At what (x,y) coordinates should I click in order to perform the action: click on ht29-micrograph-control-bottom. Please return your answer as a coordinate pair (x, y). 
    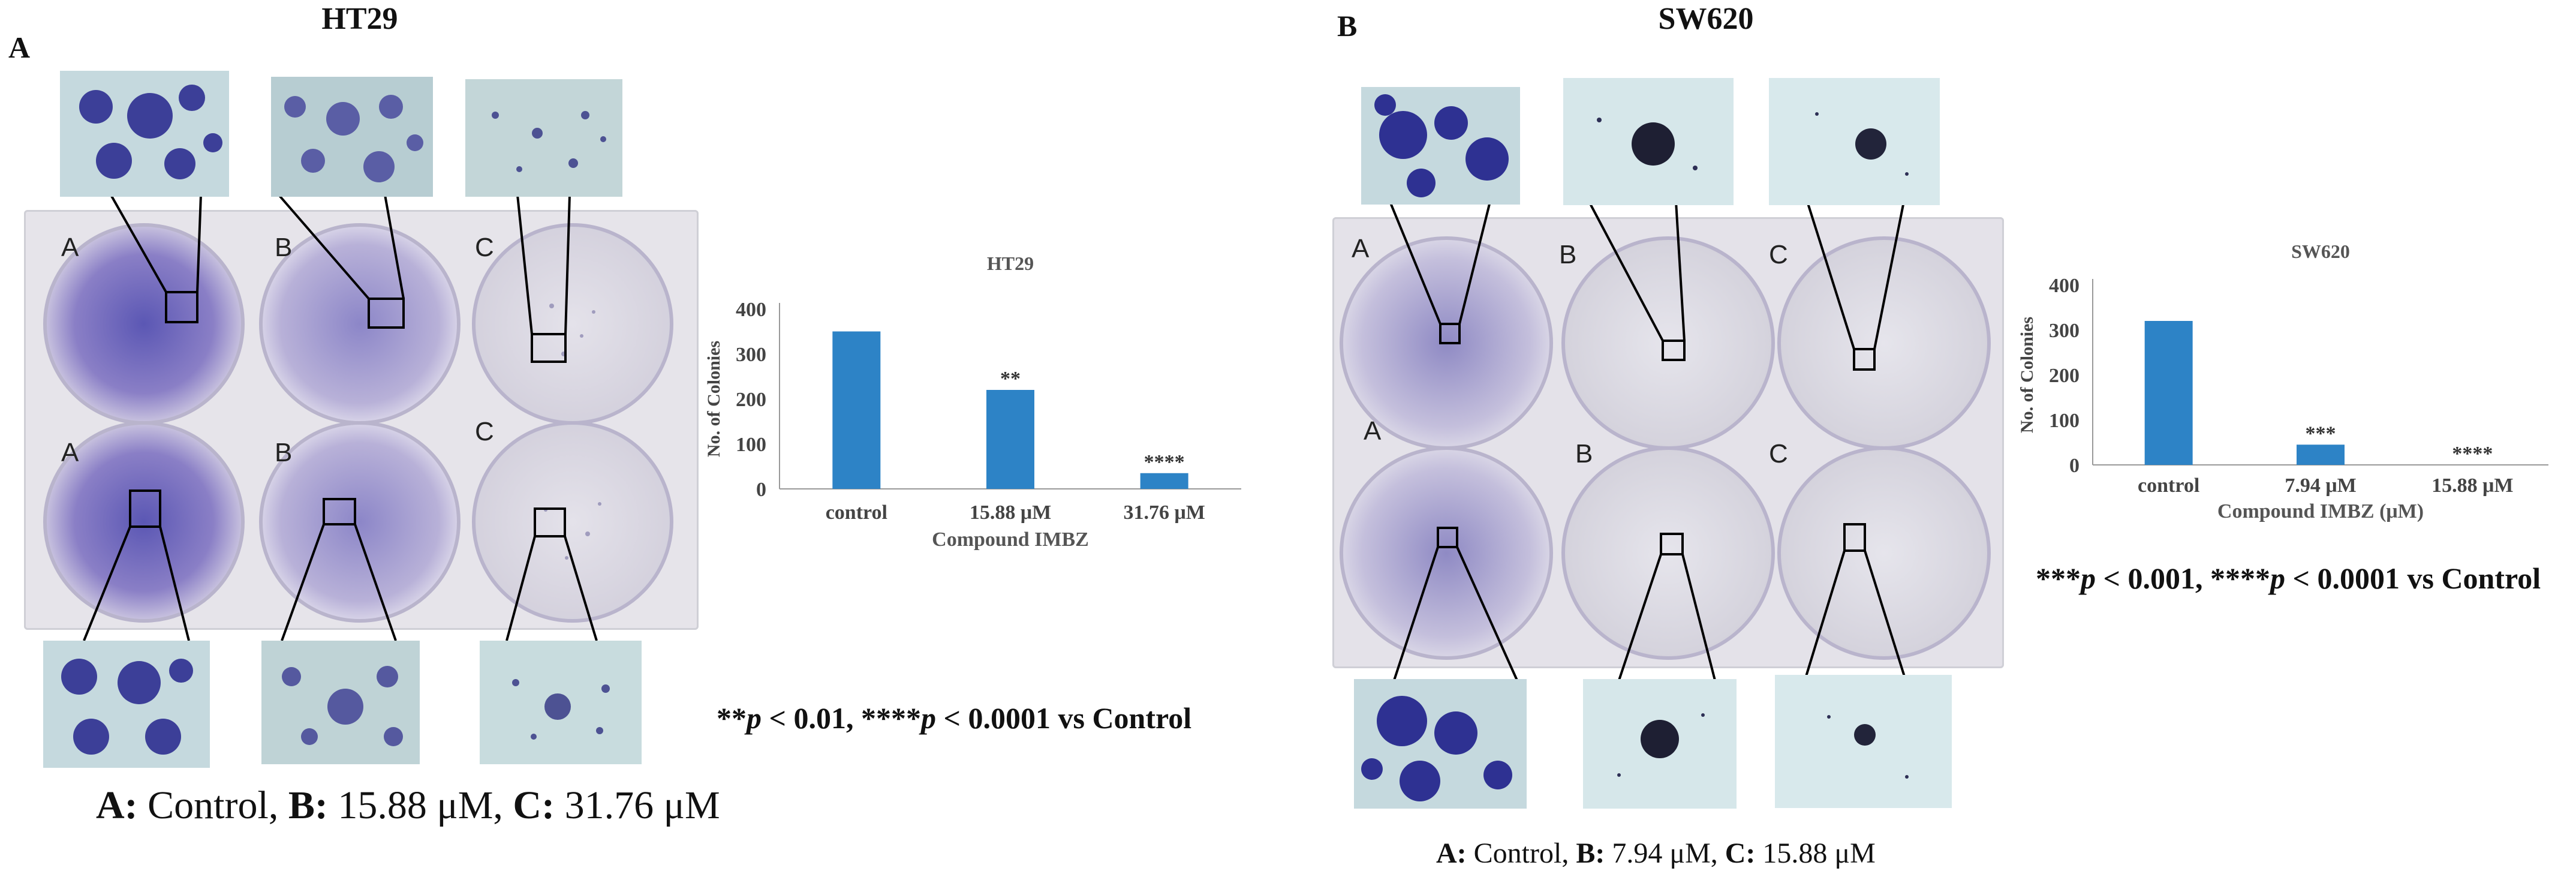
    Looking at the image, I should click on (127, 705).